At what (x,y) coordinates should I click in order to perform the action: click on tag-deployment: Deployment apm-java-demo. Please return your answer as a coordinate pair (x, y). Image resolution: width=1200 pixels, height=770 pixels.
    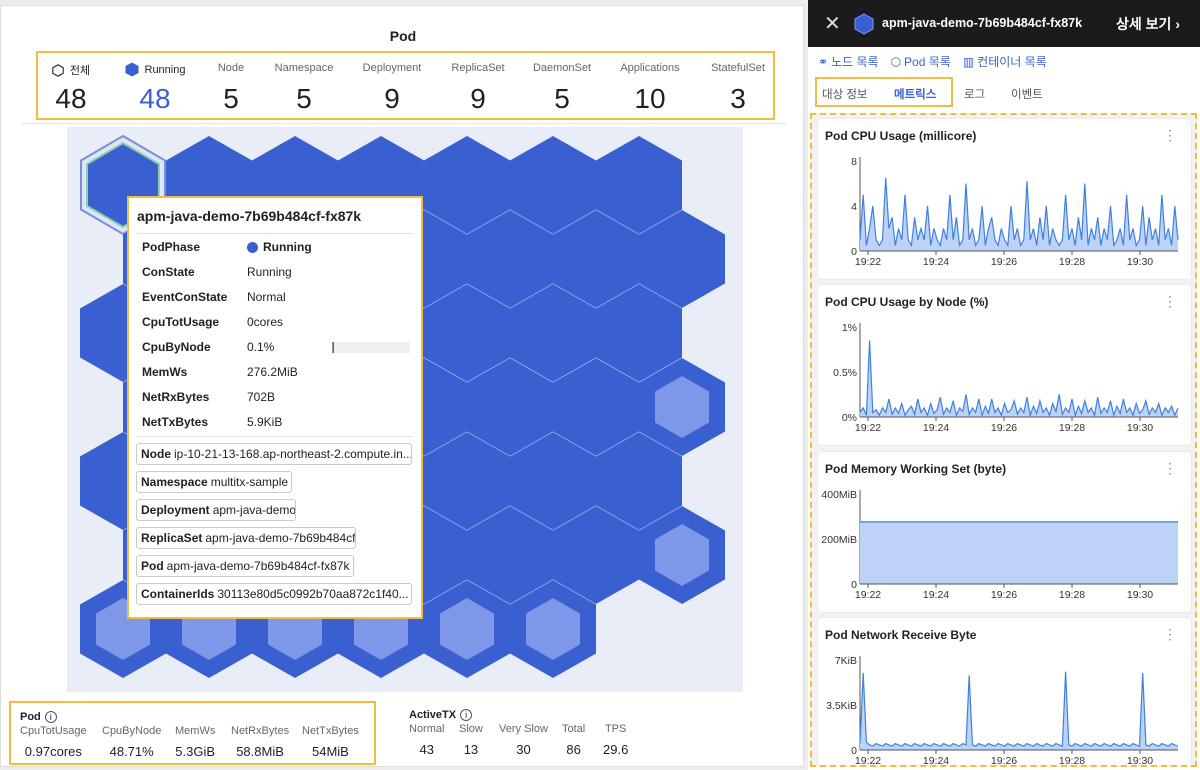
    Looking at the image, I should click on (216, 510).